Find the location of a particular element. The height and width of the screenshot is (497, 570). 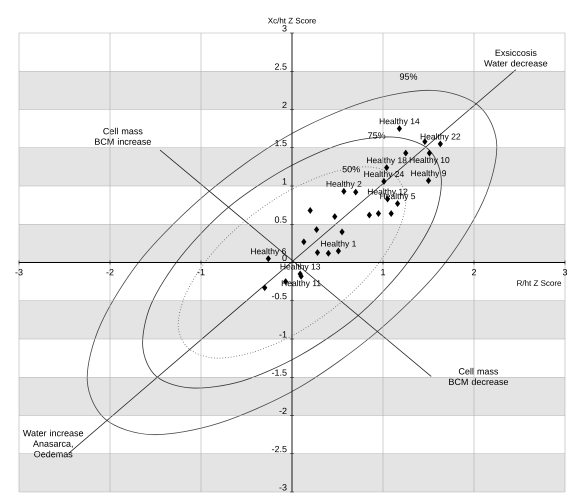

annotation: 50% is located at coordinates (351, 169).